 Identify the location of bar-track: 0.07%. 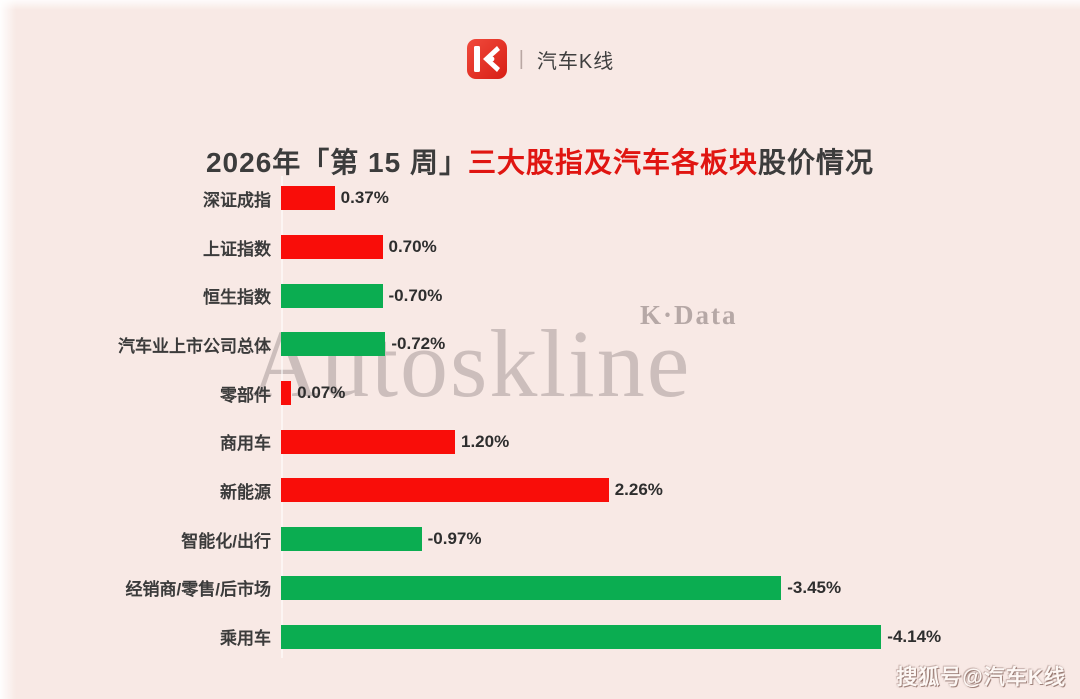
(313, 393).